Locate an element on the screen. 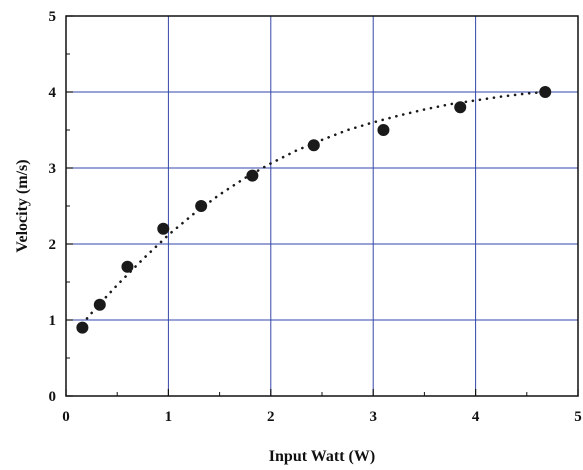 This screenshot has width=583, height=470. y-axis-title: Velocity (m/s) is located at coordinates (22, 205).